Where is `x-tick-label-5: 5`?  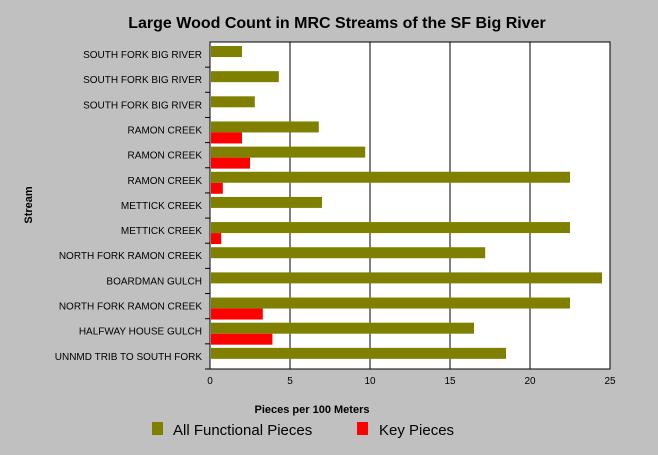 x-tick-label-5: 5 is located at coordinates (290, 381).